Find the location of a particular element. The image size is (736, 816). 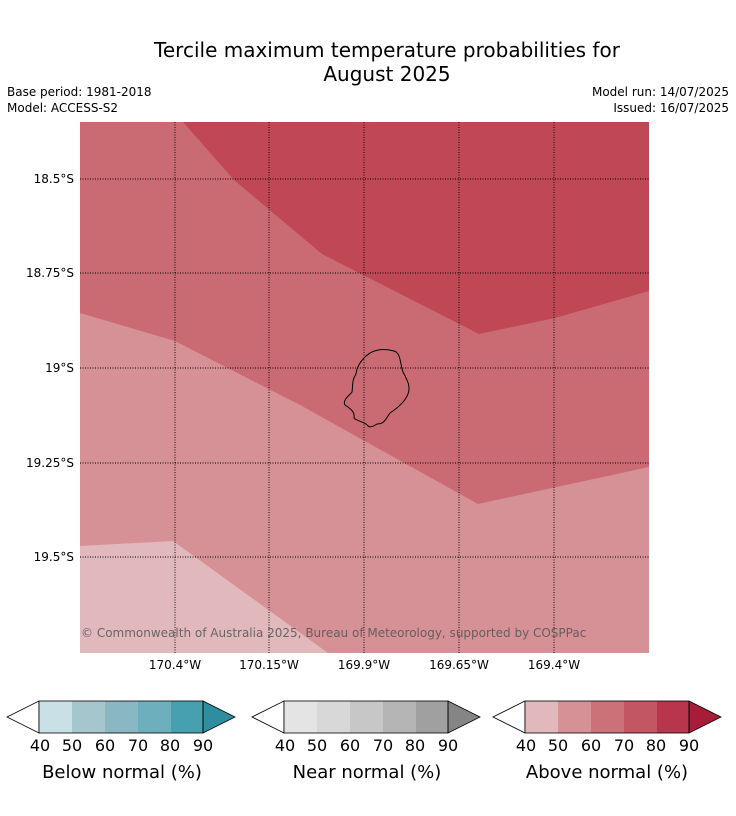

colorbar-above is located at coordinates (607, 717).